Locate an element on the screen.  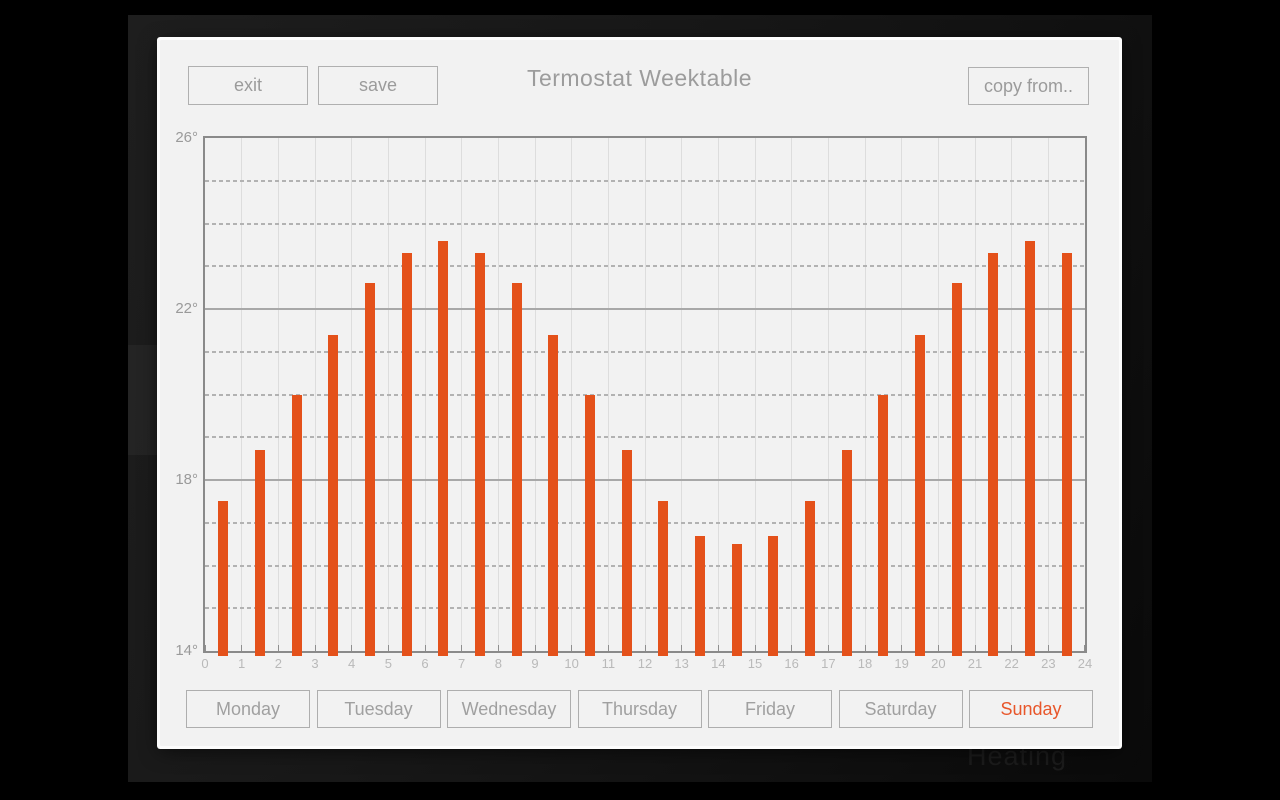
x-tick-label: 0 is located at coordinates (205, 663).